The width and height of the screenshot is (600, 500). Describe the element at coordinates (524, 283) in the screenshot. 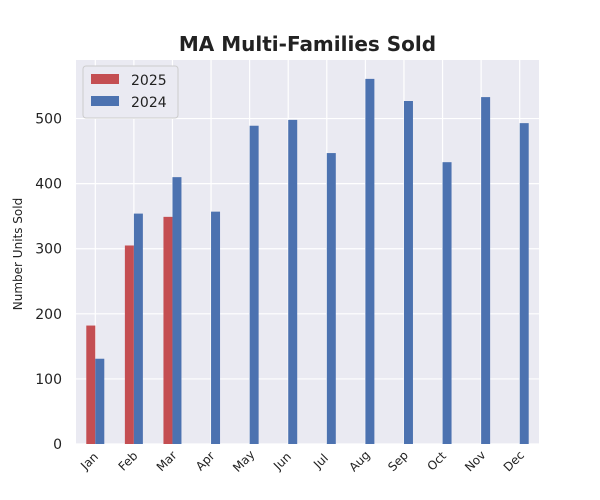

I see `bar-2024-dec` at that location.